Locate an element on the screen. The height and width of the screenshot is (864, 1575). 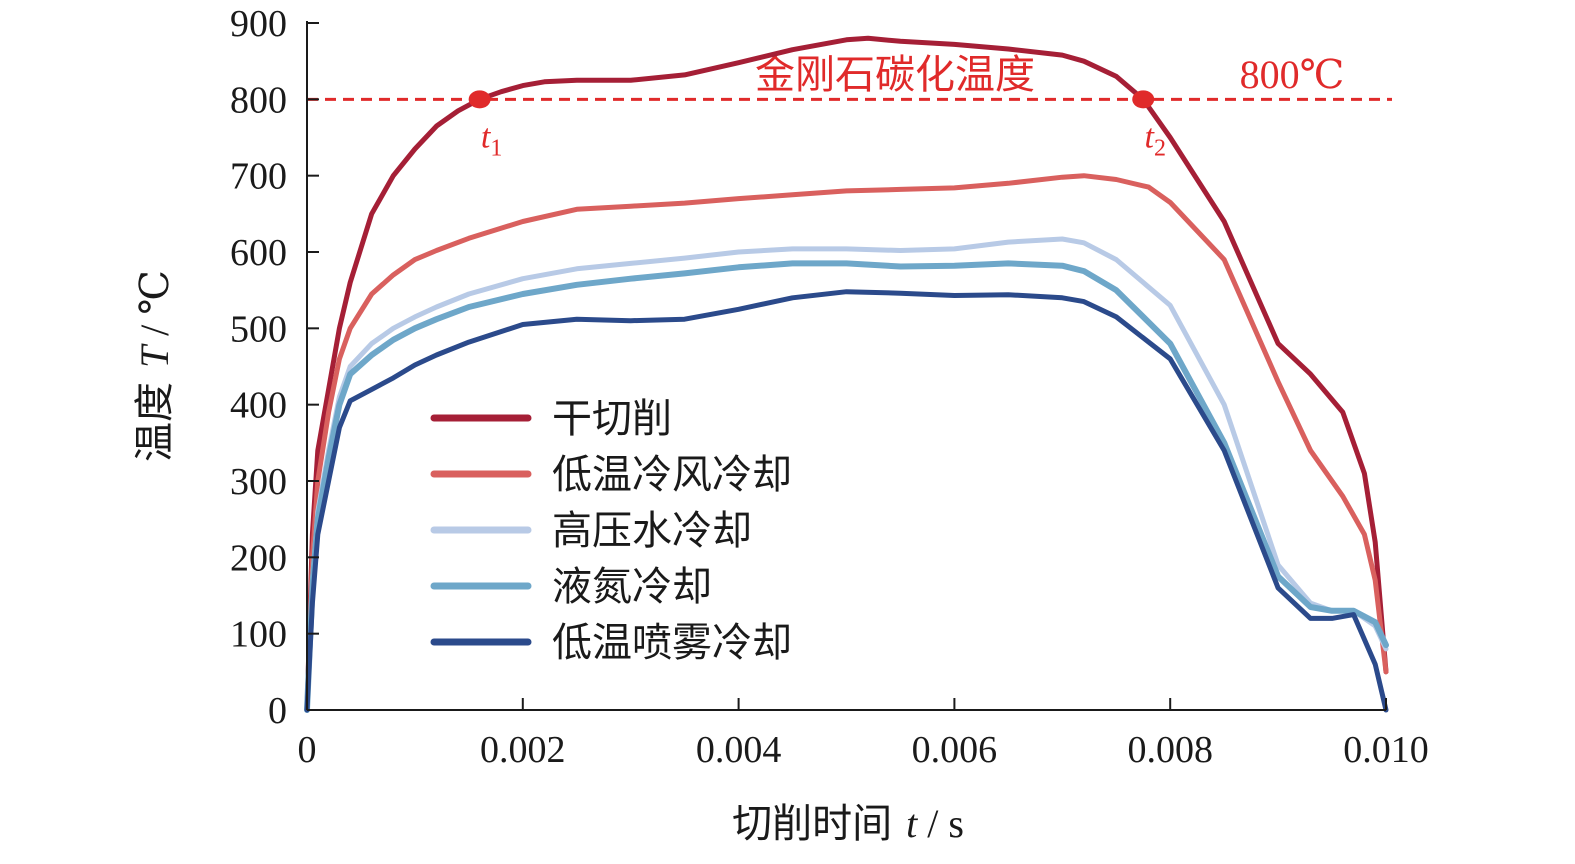
y-tick-label-6: 600 is located at coordinates (258, 253).